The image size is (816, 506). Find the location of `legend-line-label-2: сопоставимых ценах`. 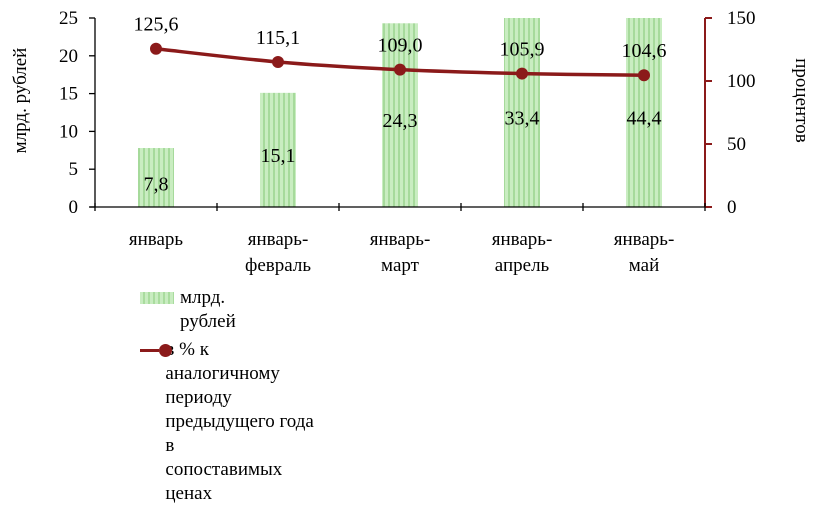

legend-line-label-2: сопоставимых ценах is located at coordinates (224, 481).